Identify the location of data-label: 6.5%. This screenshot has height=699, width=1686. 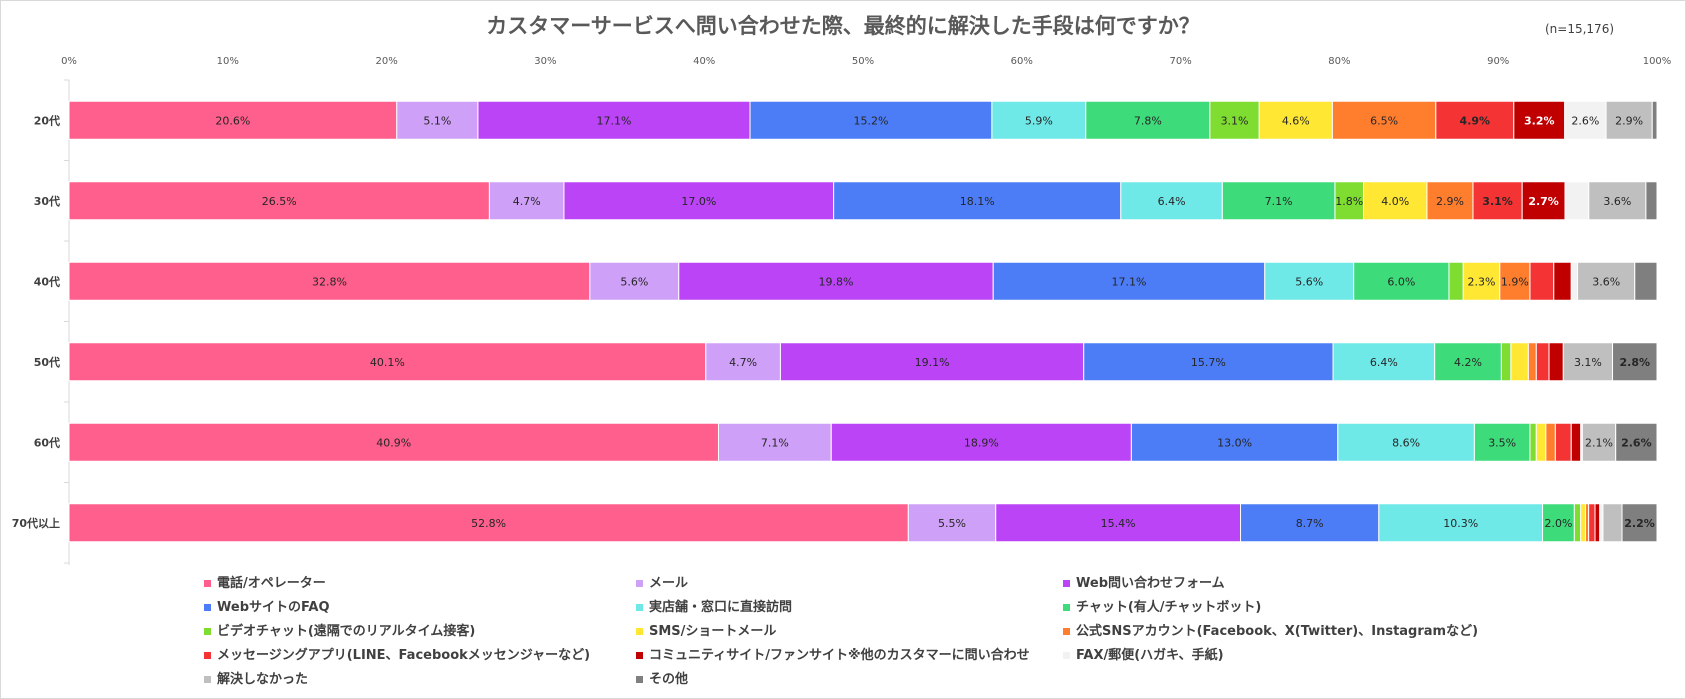
(1384, 120).